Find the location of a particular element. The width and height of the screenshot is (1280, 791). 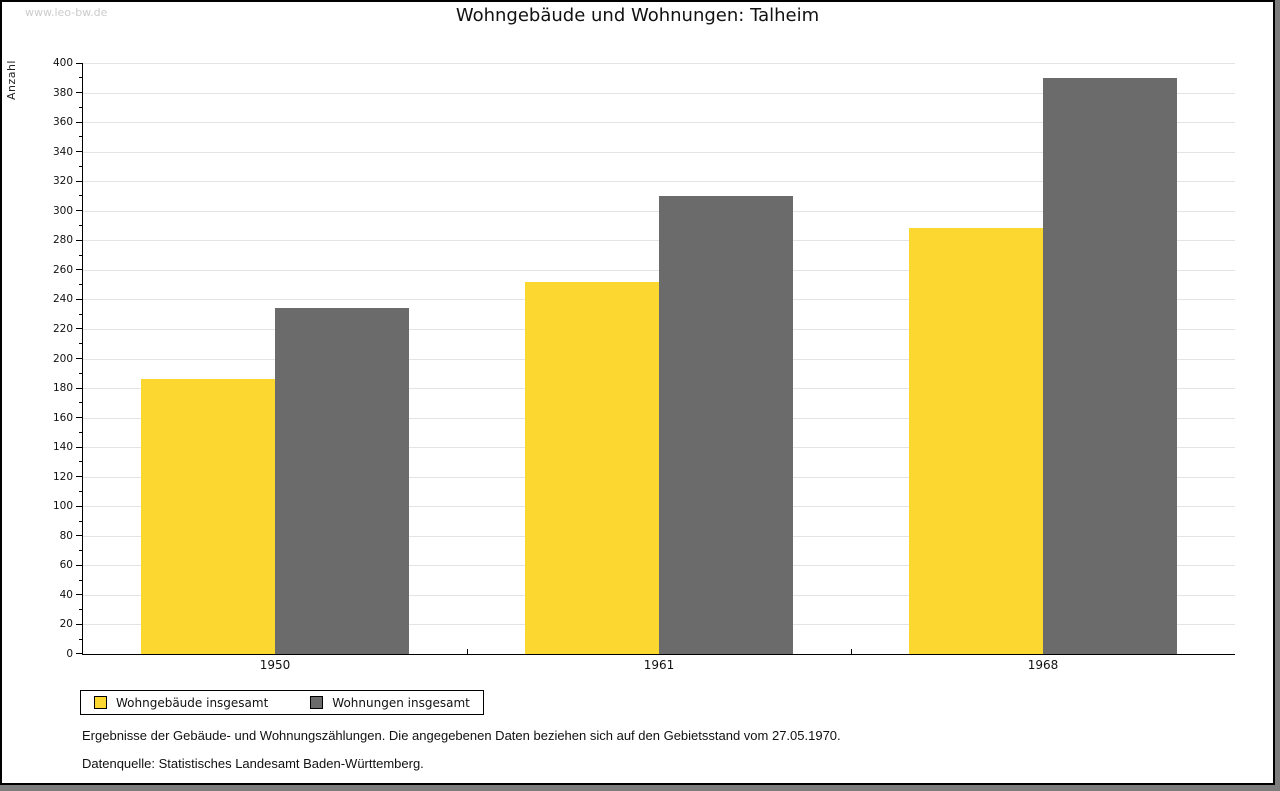

bar-1968-wohnungen is located at coordinates (1110, 365).